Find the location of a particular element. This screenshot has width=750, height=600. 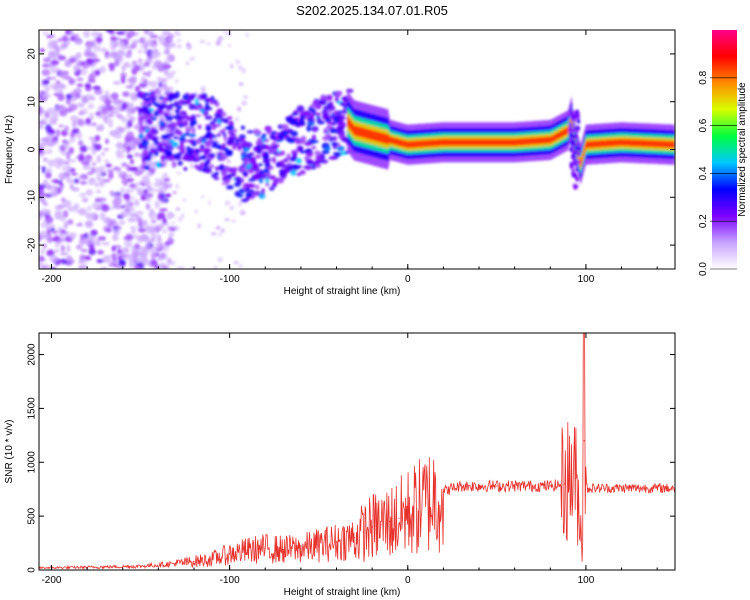

spectrogram-xtick-label: 100 is located at coordinates (586, 279).